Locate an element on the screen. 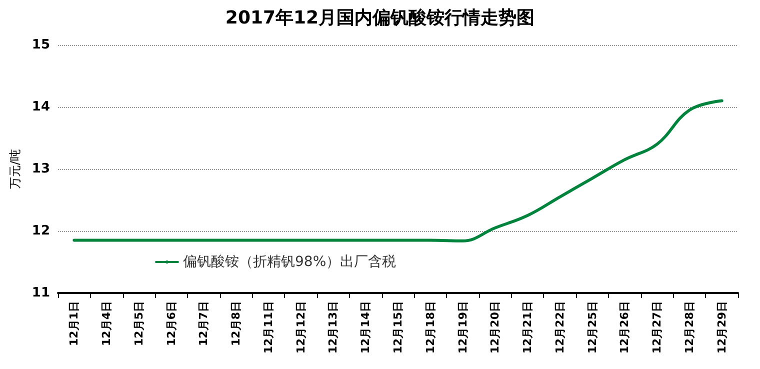 The width and height of the screenshot is (760, 369). x-tick-label: 12月29日 is located at coordinates (721, 327).